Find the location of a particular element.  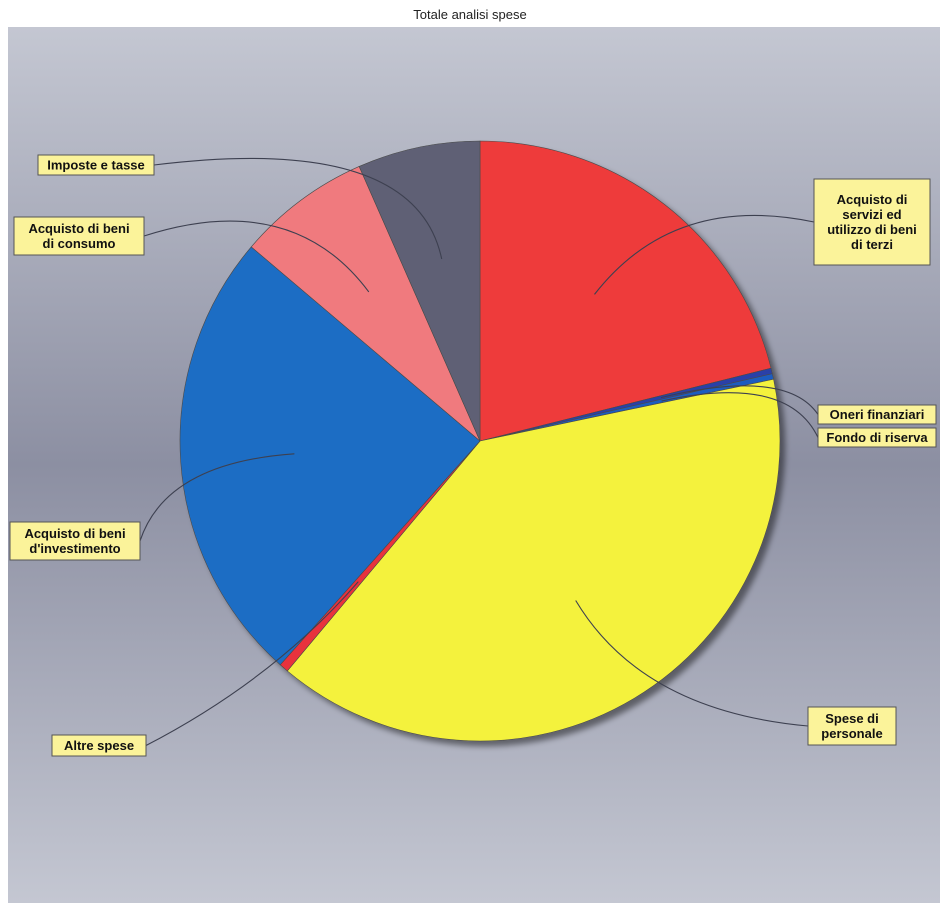

leader-line-spese-di-personale is located at coordinates (692, 663).